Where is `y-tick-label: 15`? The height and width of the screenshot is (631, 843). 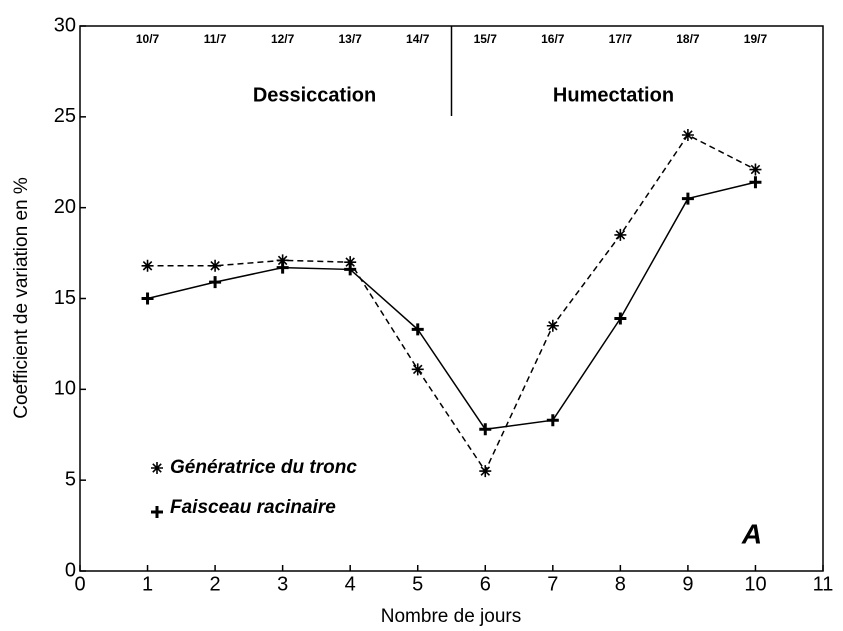
y-tick-label: 15 is located at coordinates (65, 298).